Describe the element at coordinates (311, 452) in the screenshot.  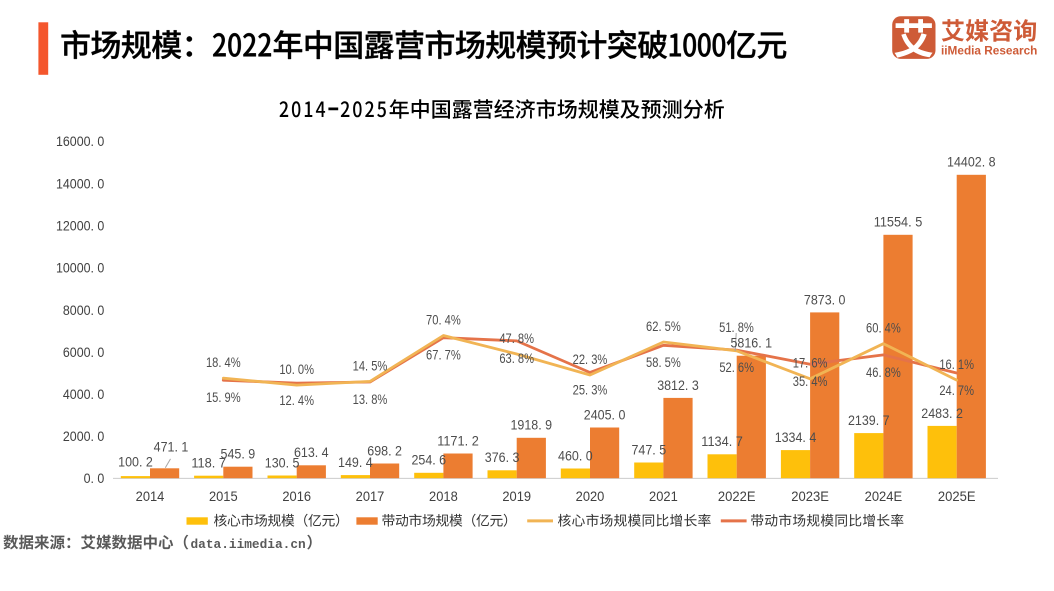
I see `svg-text: 613. 4` at that location.